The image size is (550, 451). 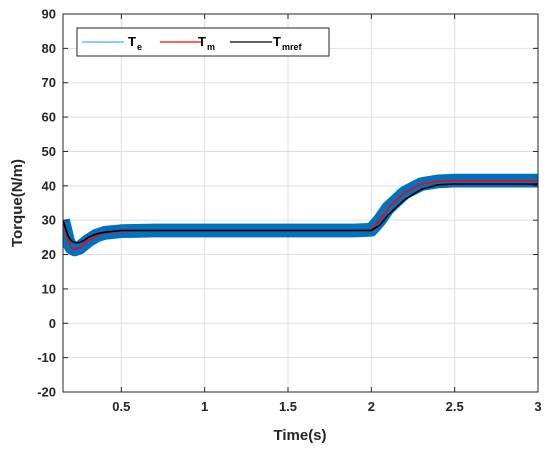 I want to click on y-tick-label: 30, so click(x=49, y=220).